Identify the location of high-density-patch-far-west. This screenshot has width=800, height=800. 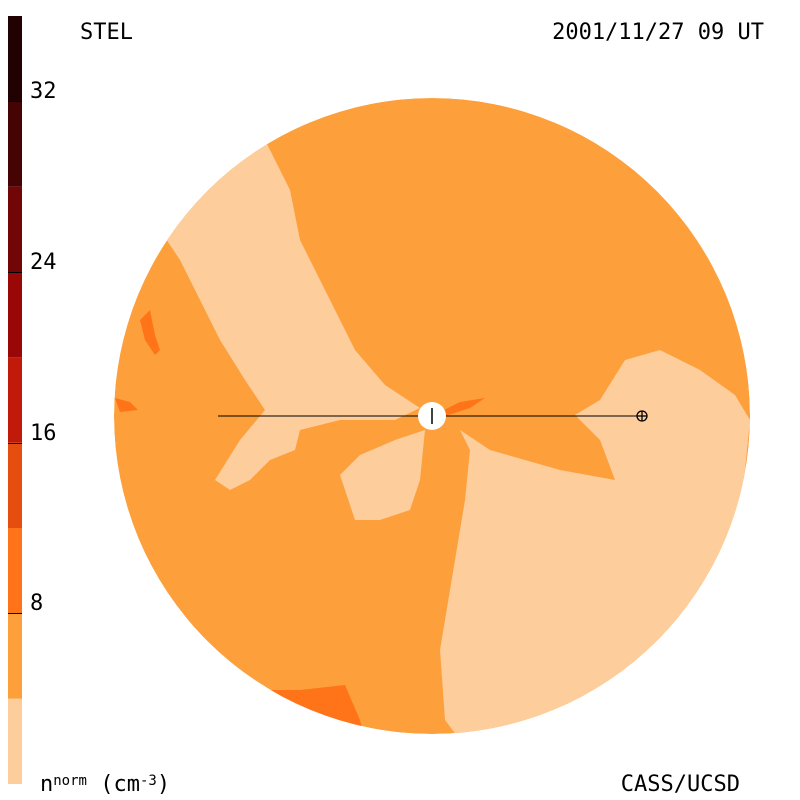
(126, 405).